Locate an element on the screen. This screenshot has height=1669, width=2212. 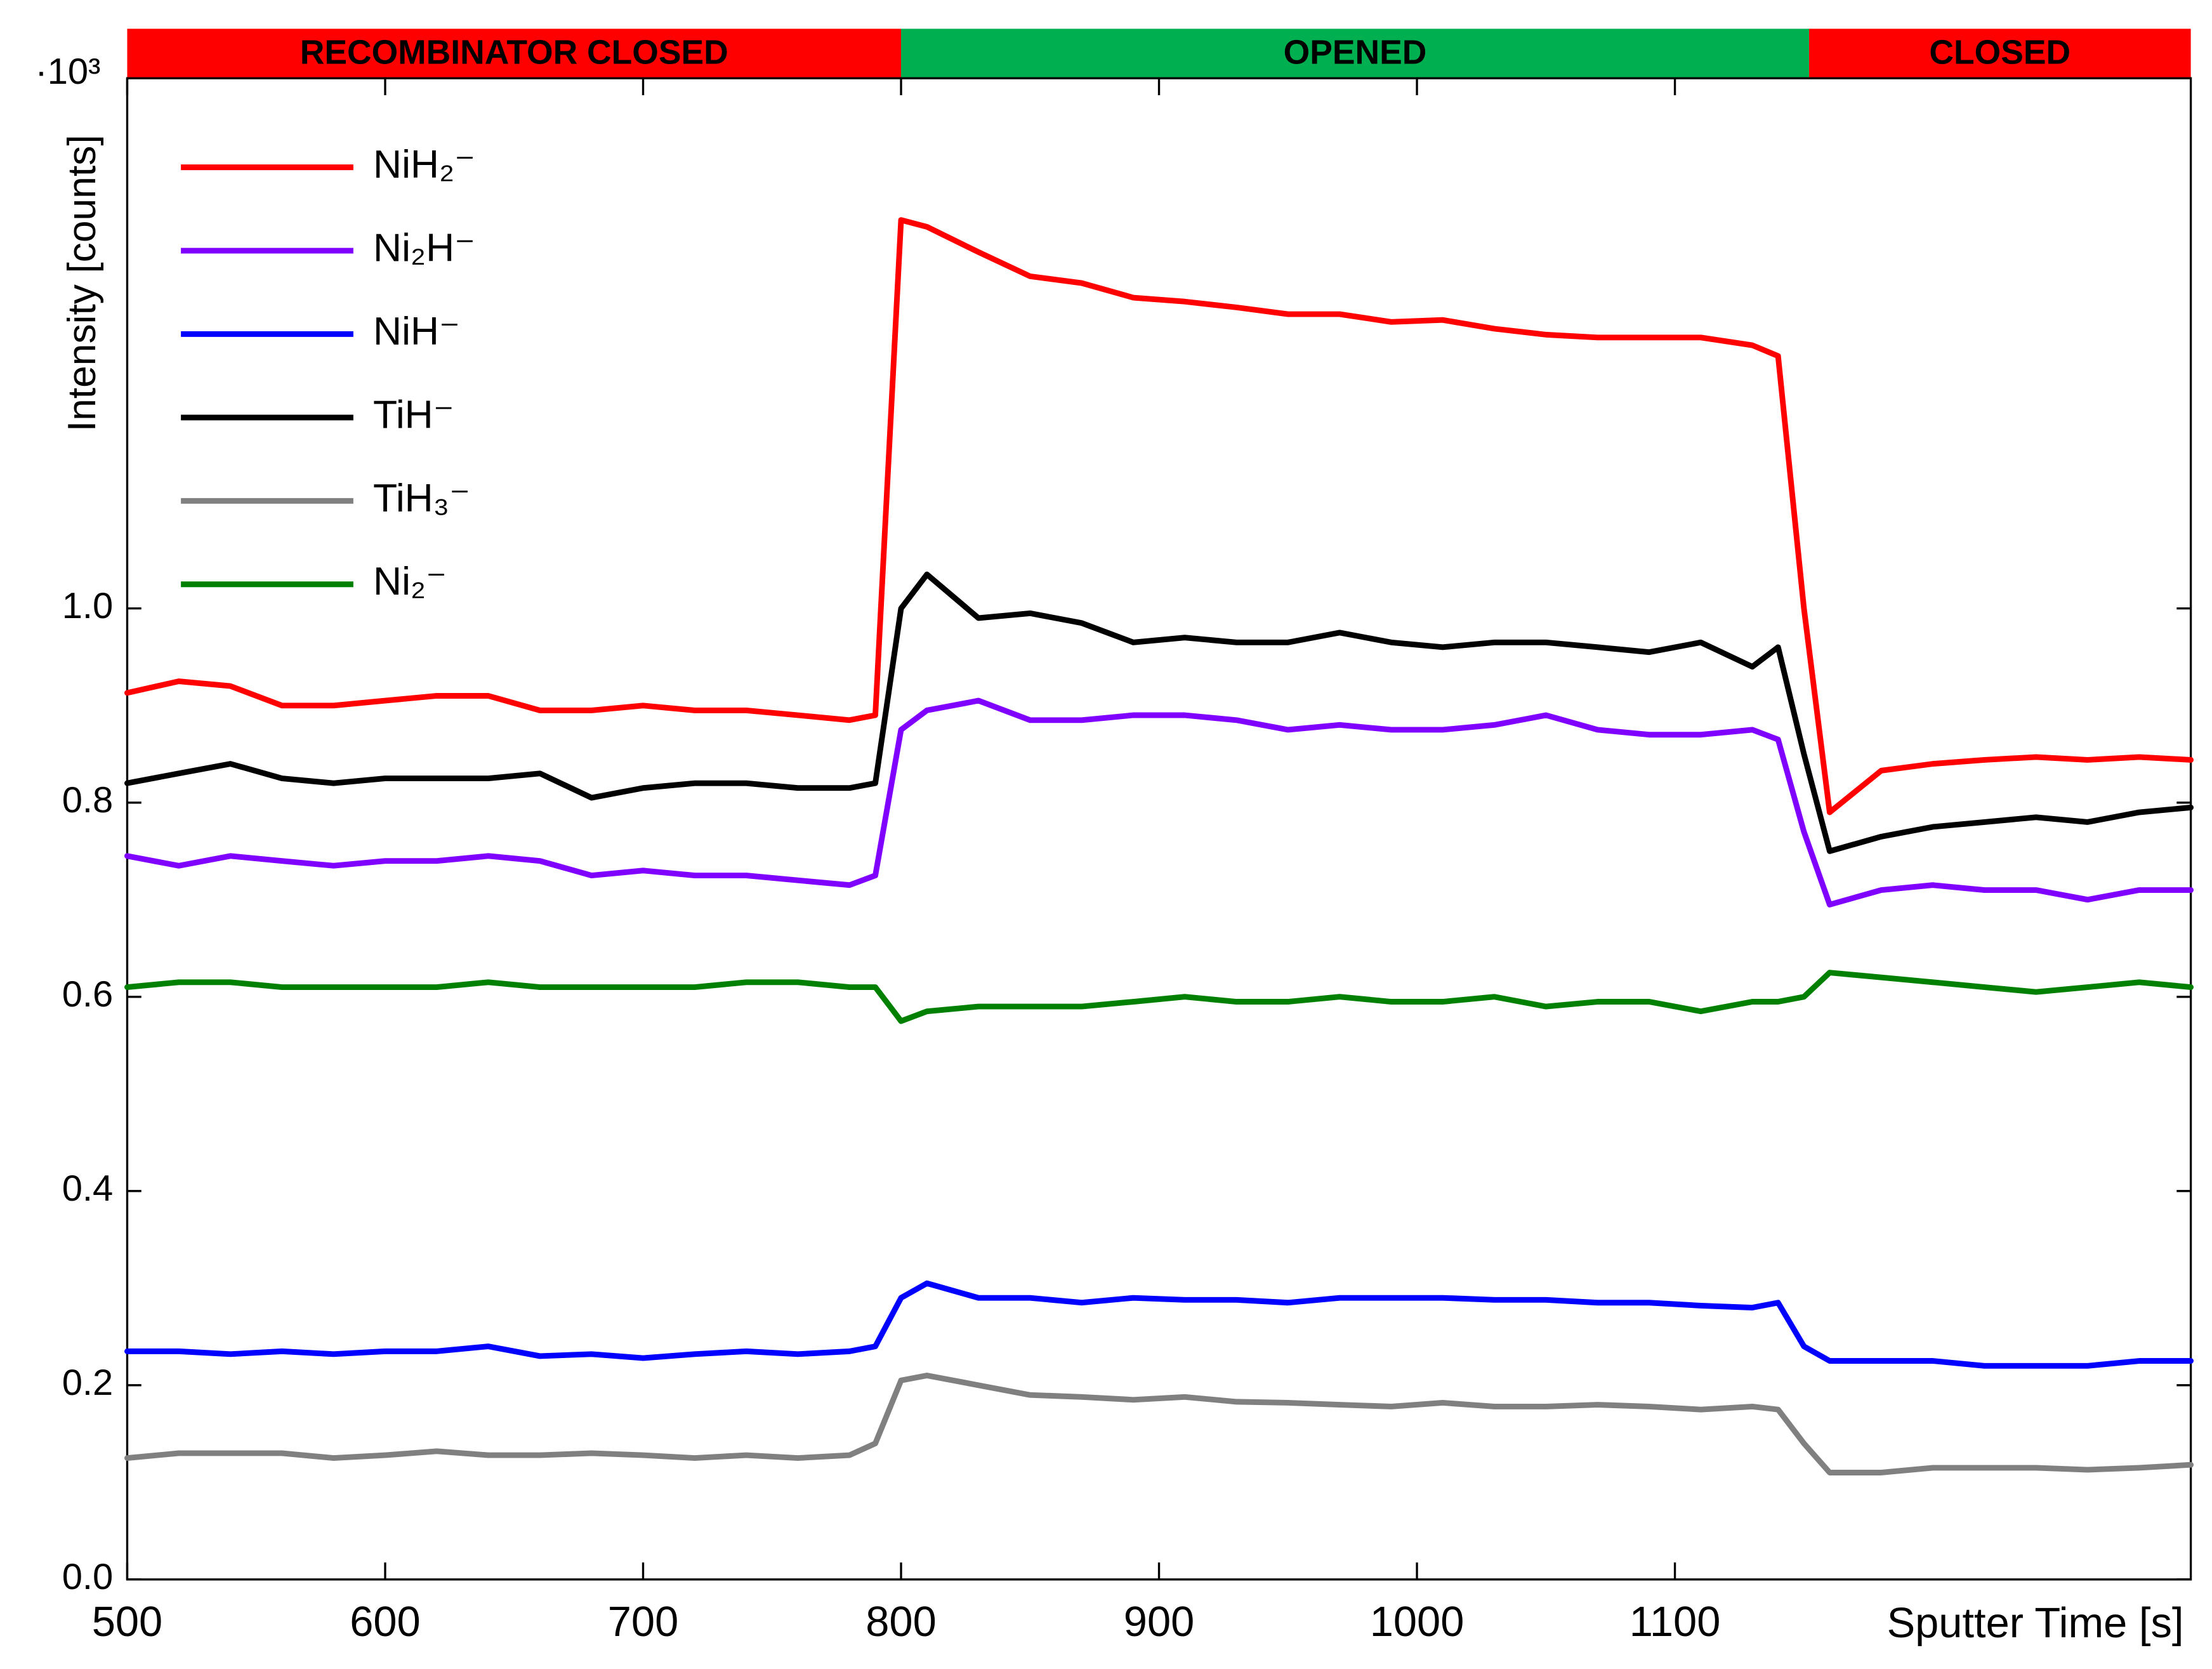
x-tick-label: 1000 is located at coordinates (1418, 1623).